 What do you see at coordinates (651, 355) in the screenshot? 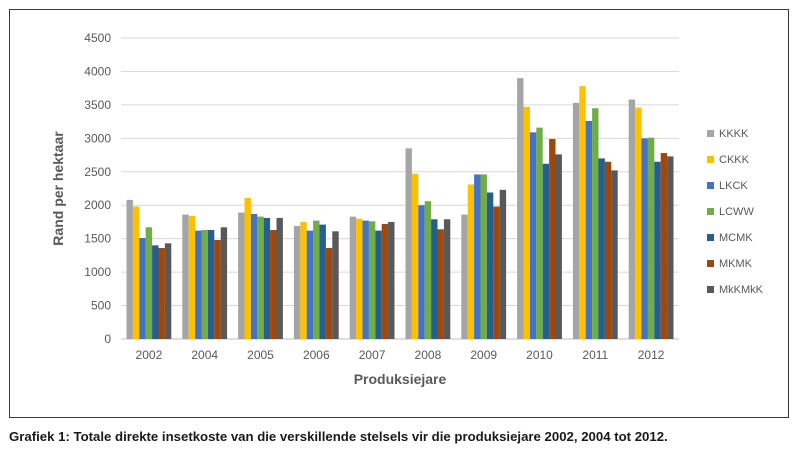
I see `x-tick-label: 2012` at bounding box center [651, 355].